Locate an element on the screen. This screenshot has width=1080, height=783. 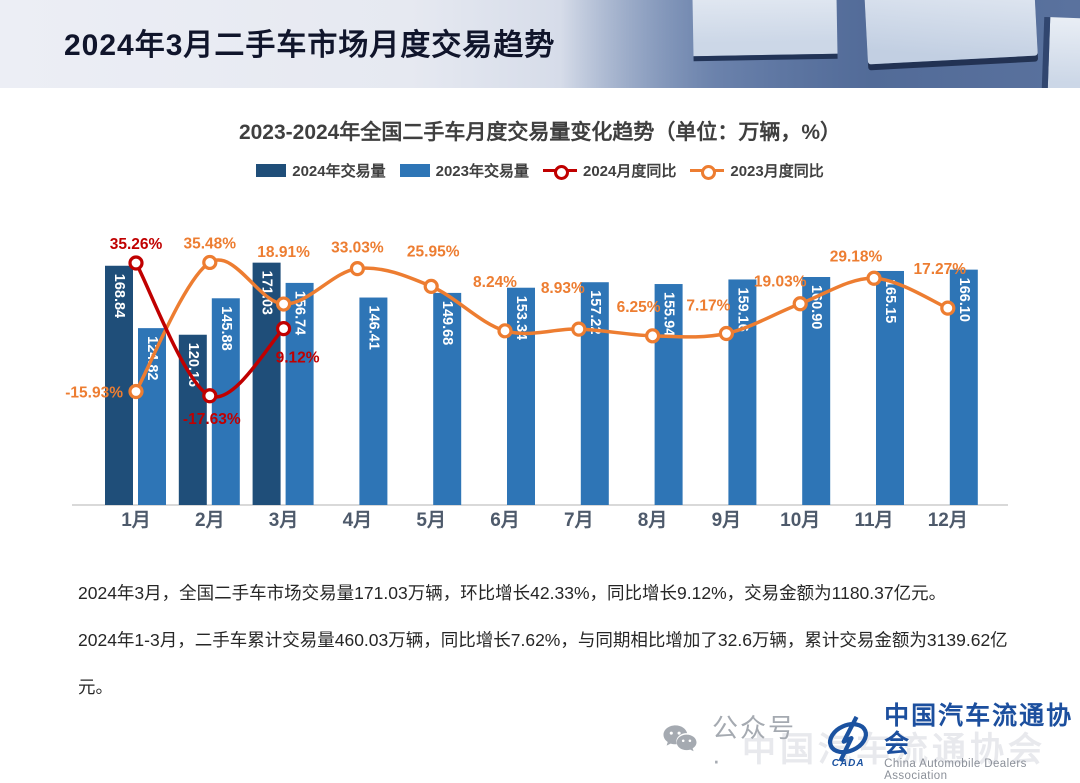
marker-2024月度同比-3月 is located at coordinates (284, 329).